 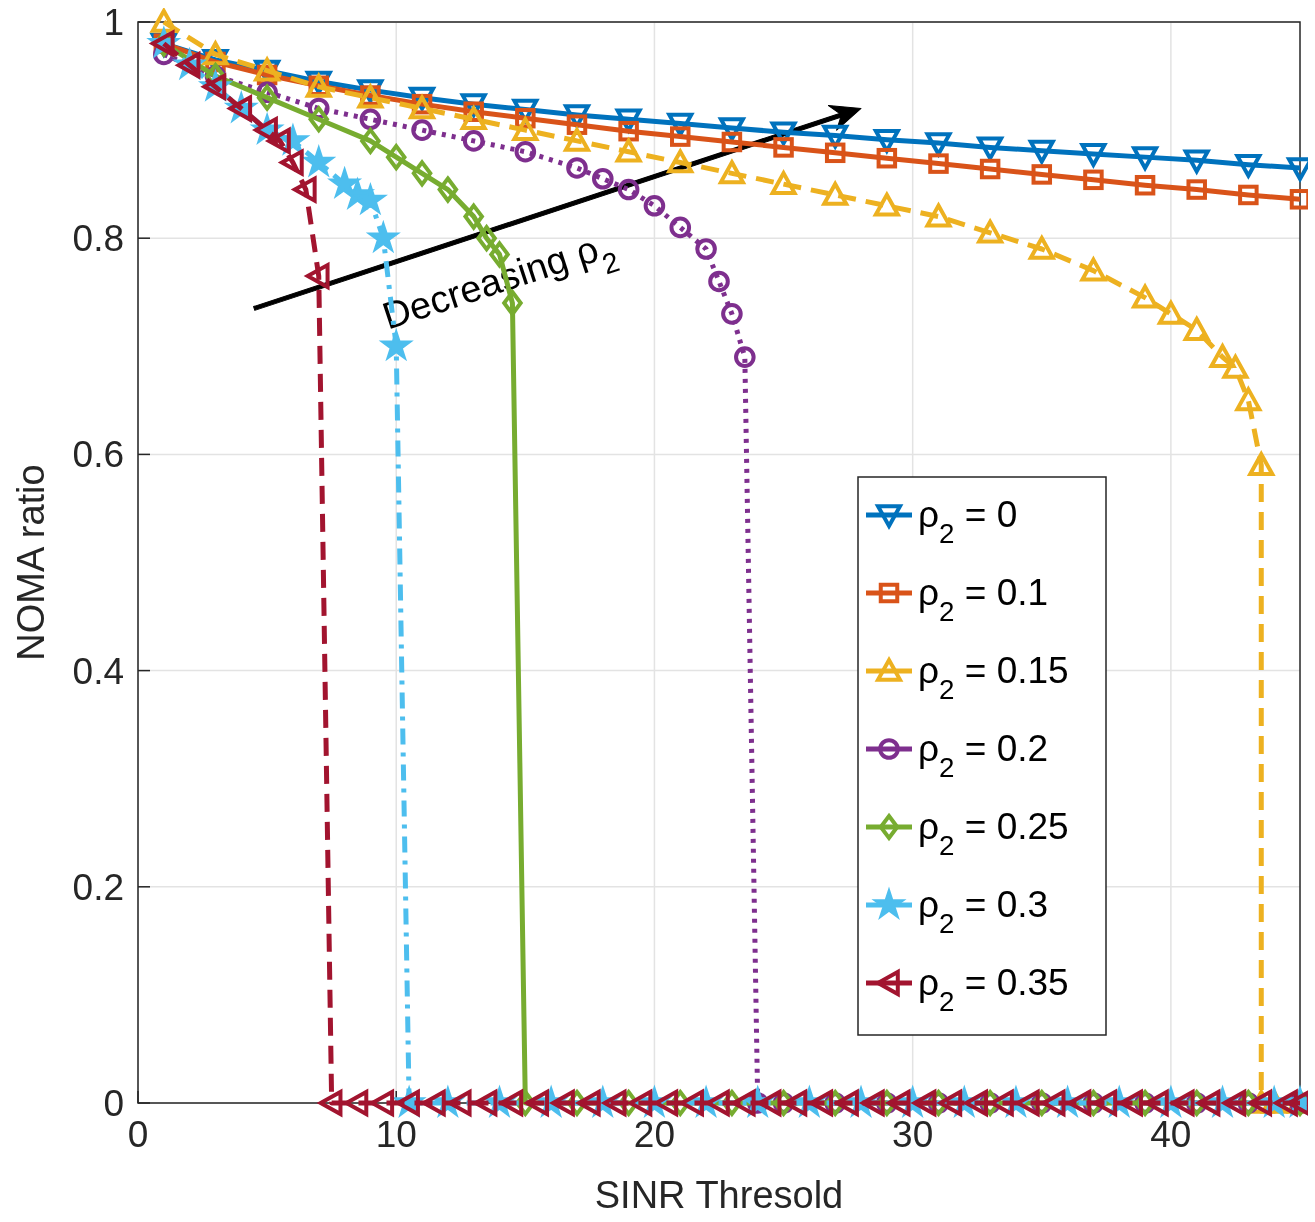 I want to click on y-axis-title: NOMA ratio, so click(x=31, y=562).